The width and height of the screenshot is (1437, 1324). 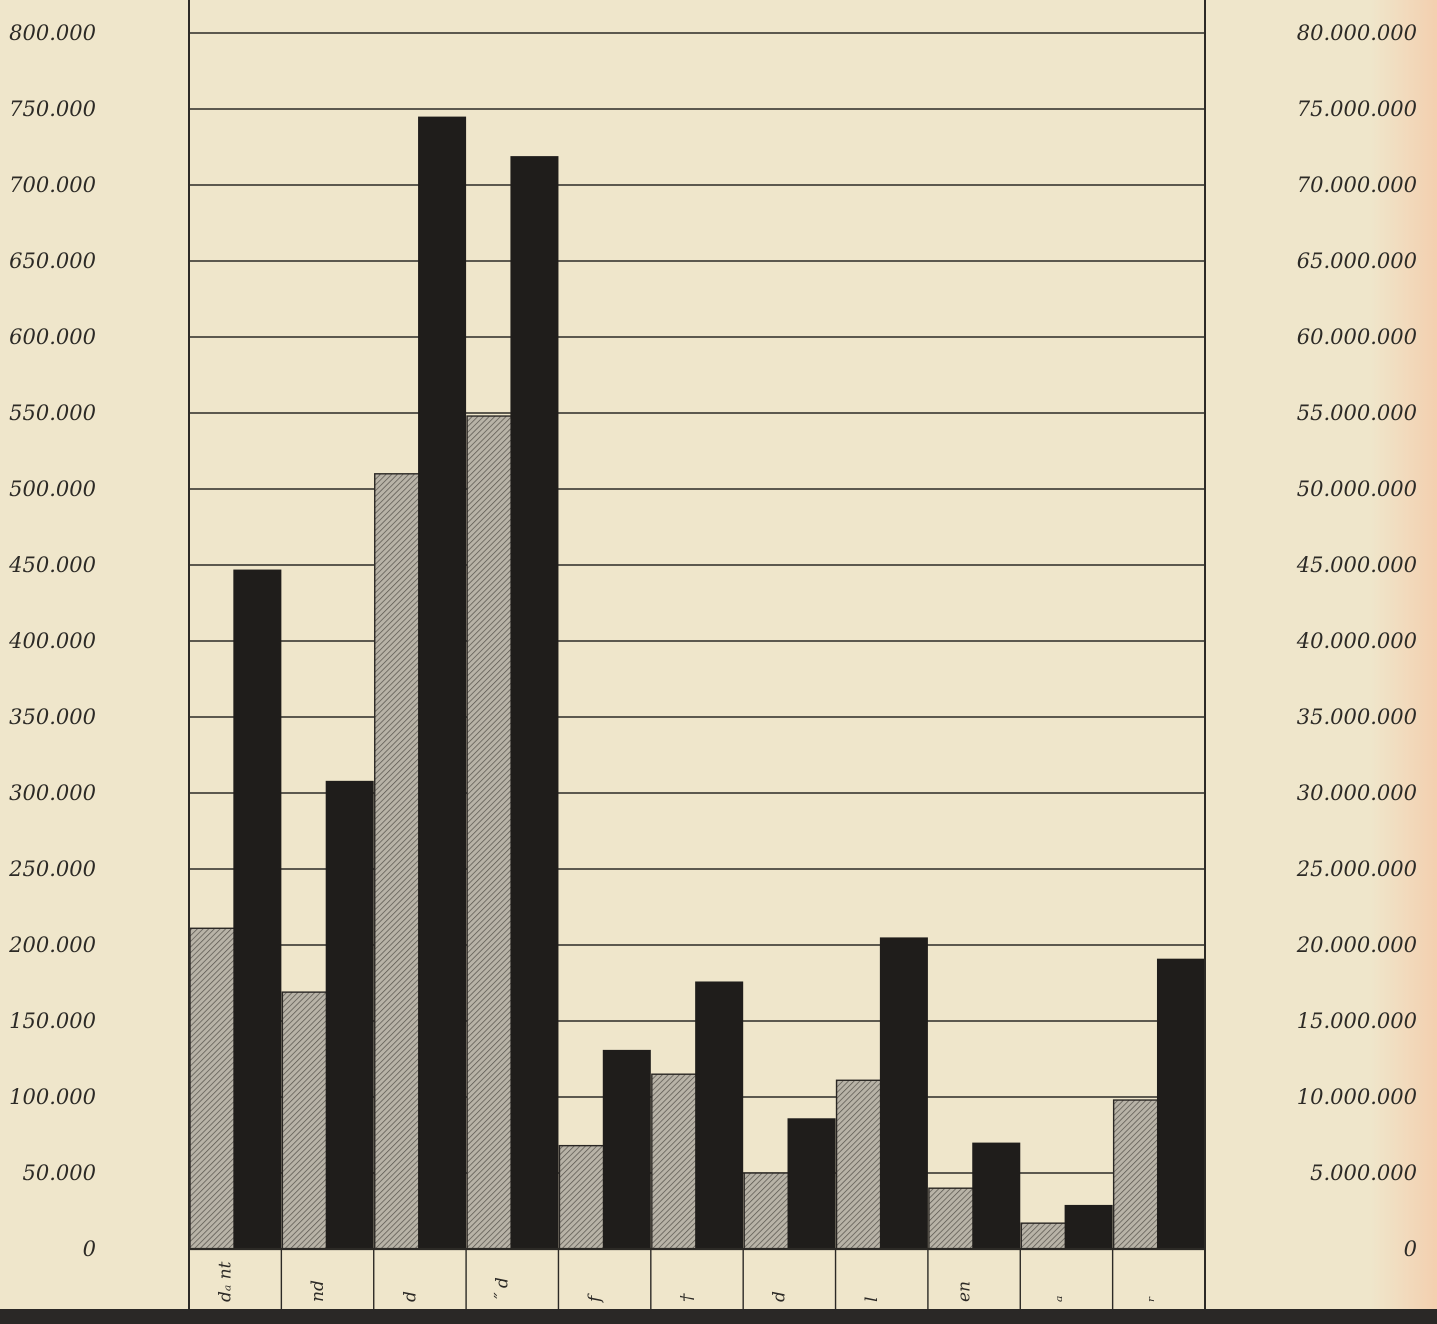 What do you see at coordinates (1149, 1299) in the screenshot?
I see `category-label: ᵣ` at bounding box center [1149, 1299].